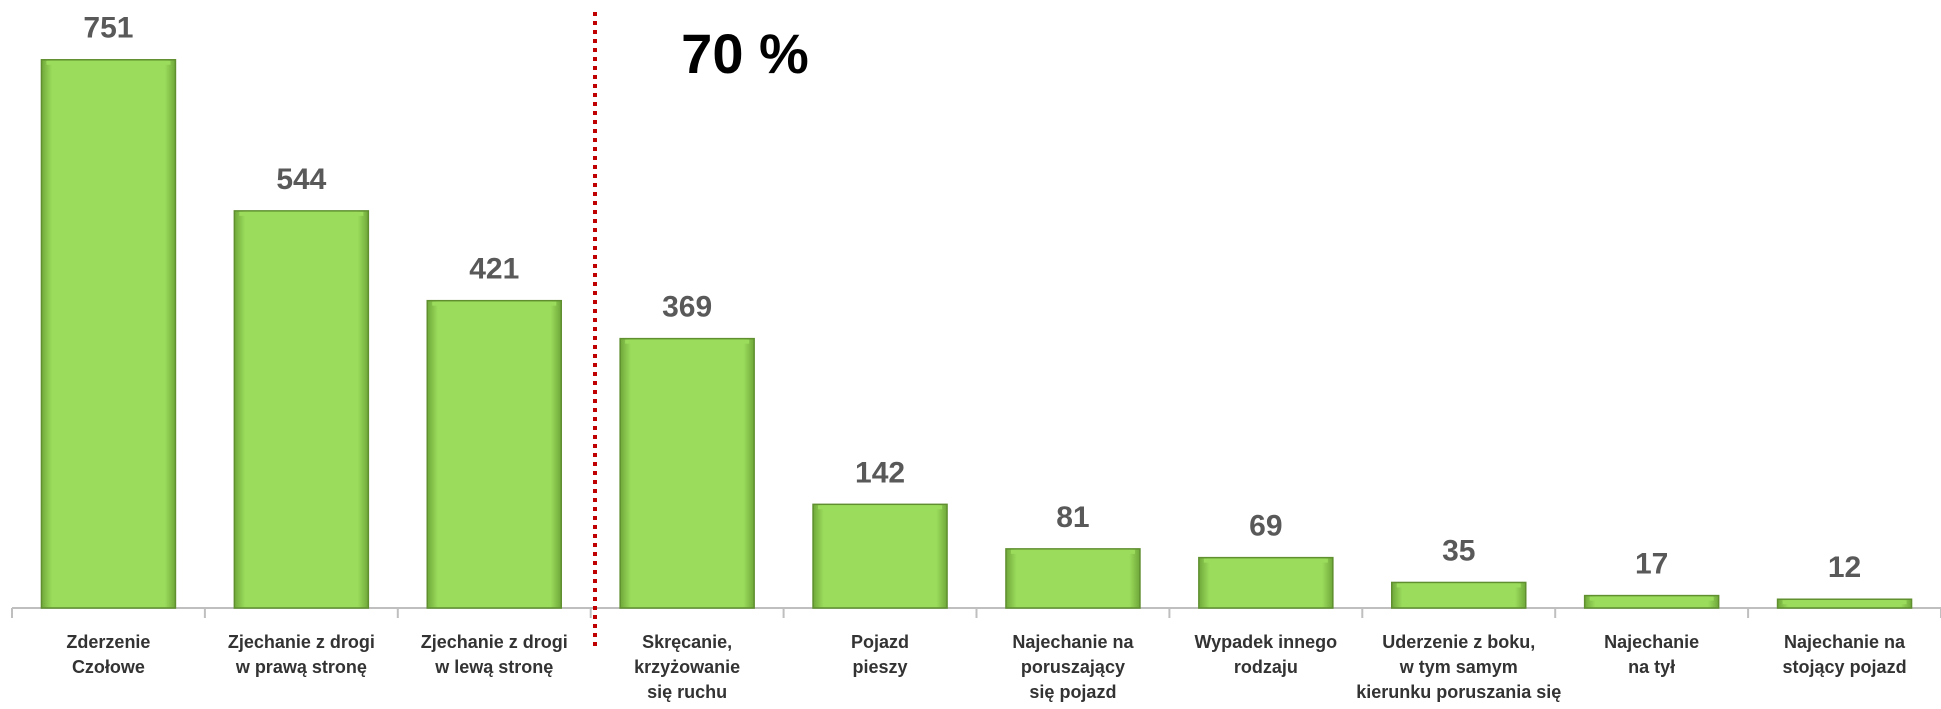  What do you see at coordinates (1844, 567) in the screenshot?
I see `value-label: 12` at bounding box center [1844, 567].